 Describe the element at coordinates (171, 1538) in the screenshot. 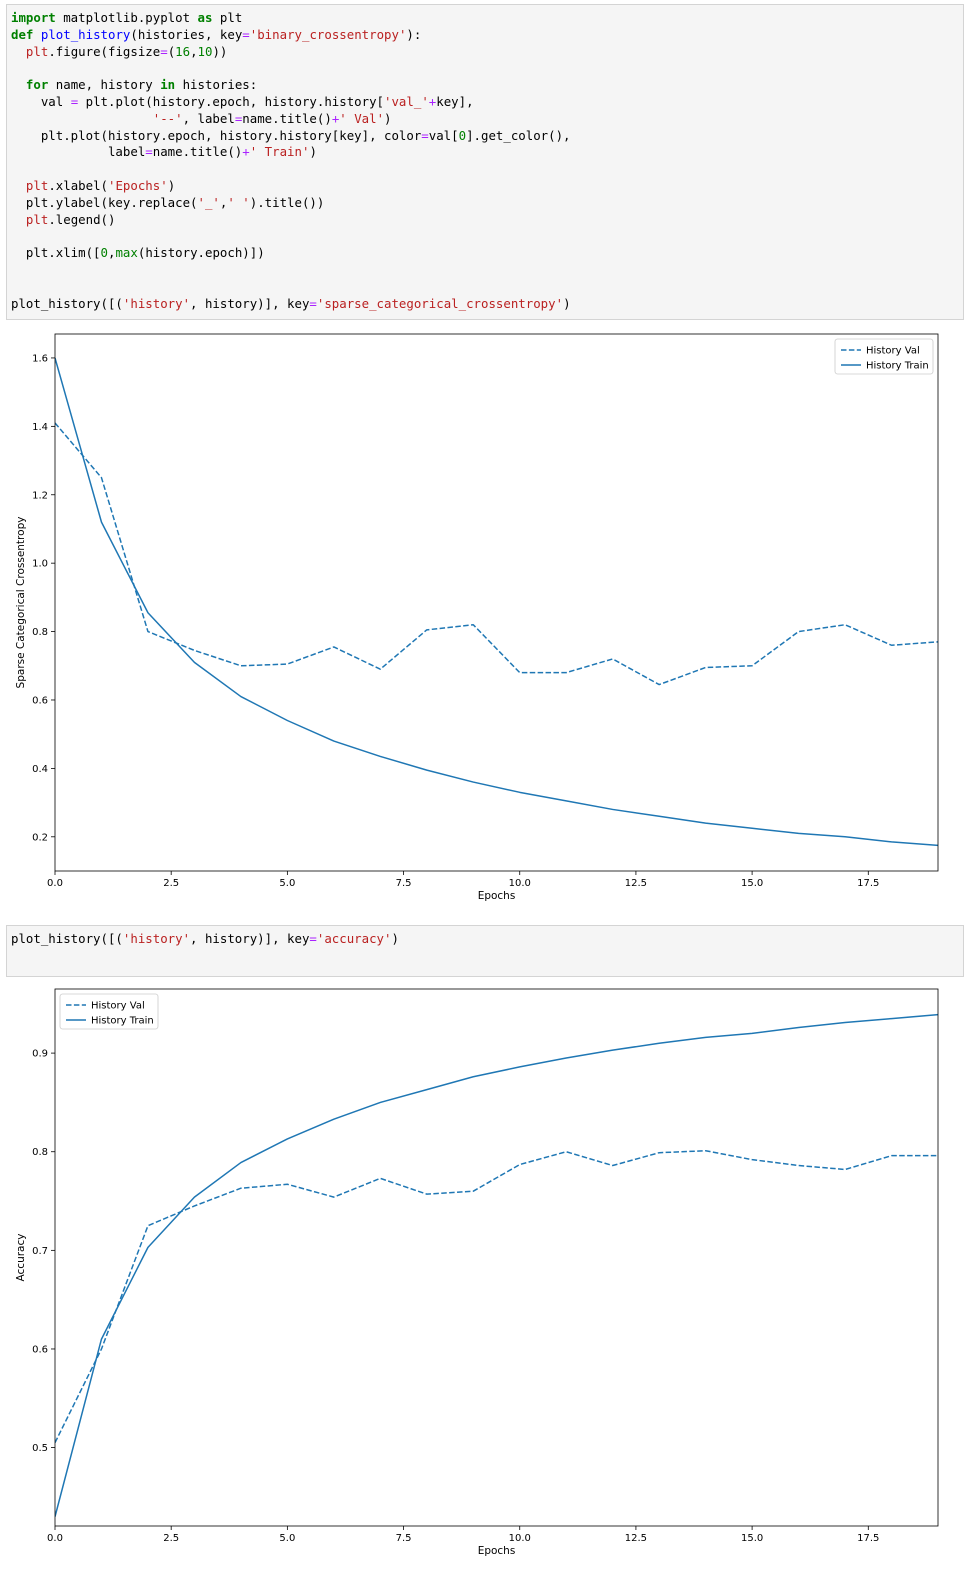

I see `x-tick-label: 2.5` at that location.